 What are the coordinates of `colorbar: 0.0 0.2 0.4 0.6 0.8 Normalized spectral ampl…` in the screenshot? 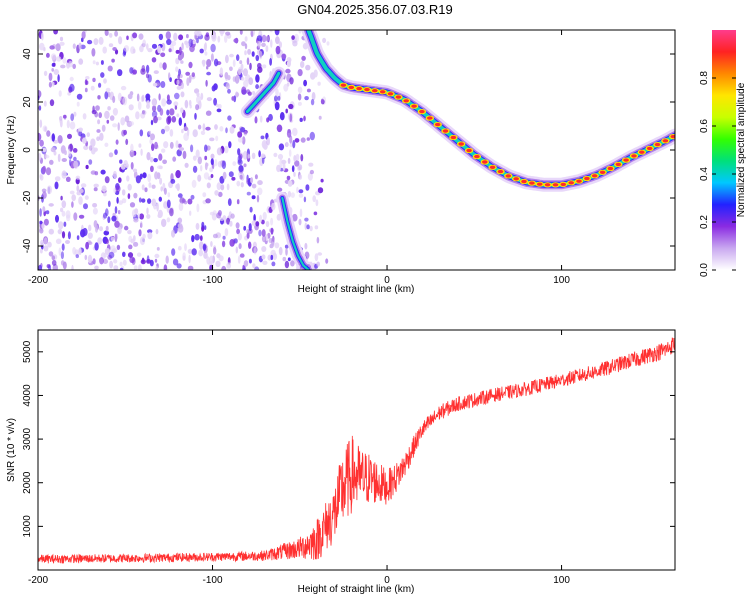 It's located at (723, 153).